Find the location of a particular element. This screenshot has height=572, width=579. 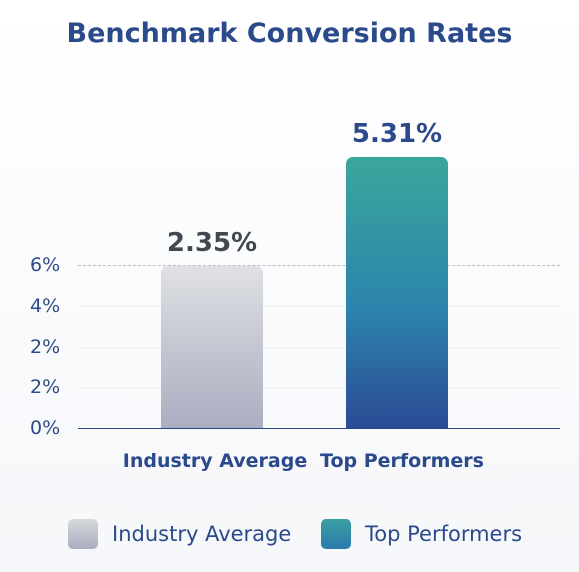

legend-swatch-top-performers is located at coordinates (336, 534).